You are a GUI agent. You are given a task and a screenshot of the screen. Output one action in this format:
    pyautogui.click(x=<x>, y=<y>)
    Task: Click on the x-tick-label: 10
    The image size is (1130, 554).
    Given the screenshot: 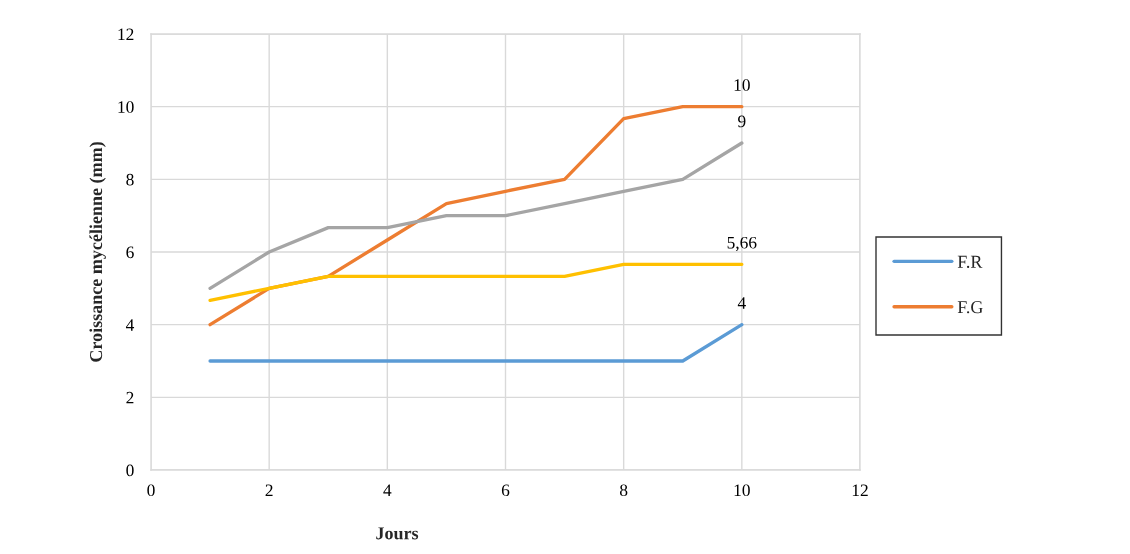 What is the action you would take?
    pyautogui.click(x=742, y=490)
    